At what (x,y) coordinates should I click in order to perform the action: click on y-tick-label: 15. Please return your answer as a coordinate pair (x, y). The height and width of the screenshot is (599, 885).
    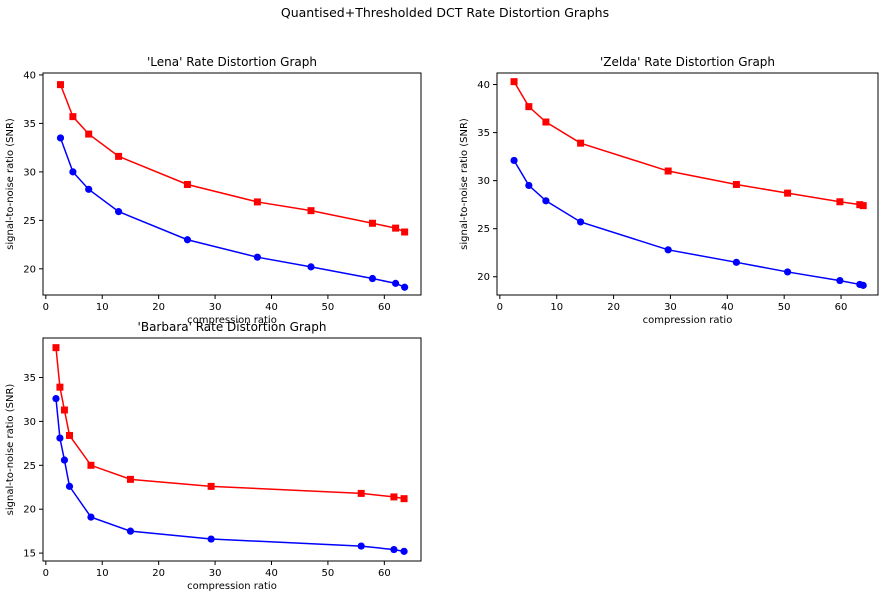
    Looking at the image, I should click on (29, 554).